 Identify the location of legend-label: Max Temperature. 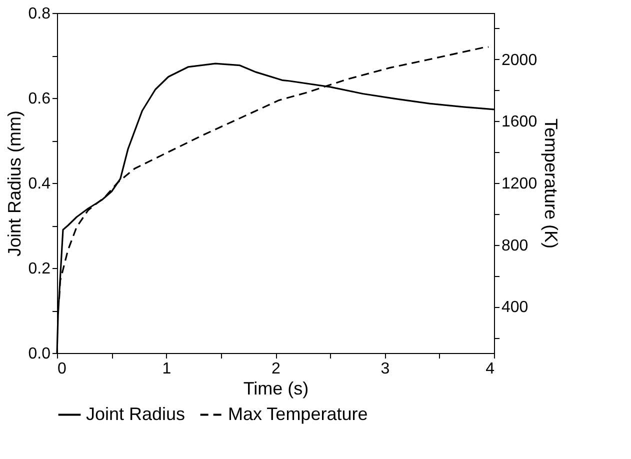
(298, 414).